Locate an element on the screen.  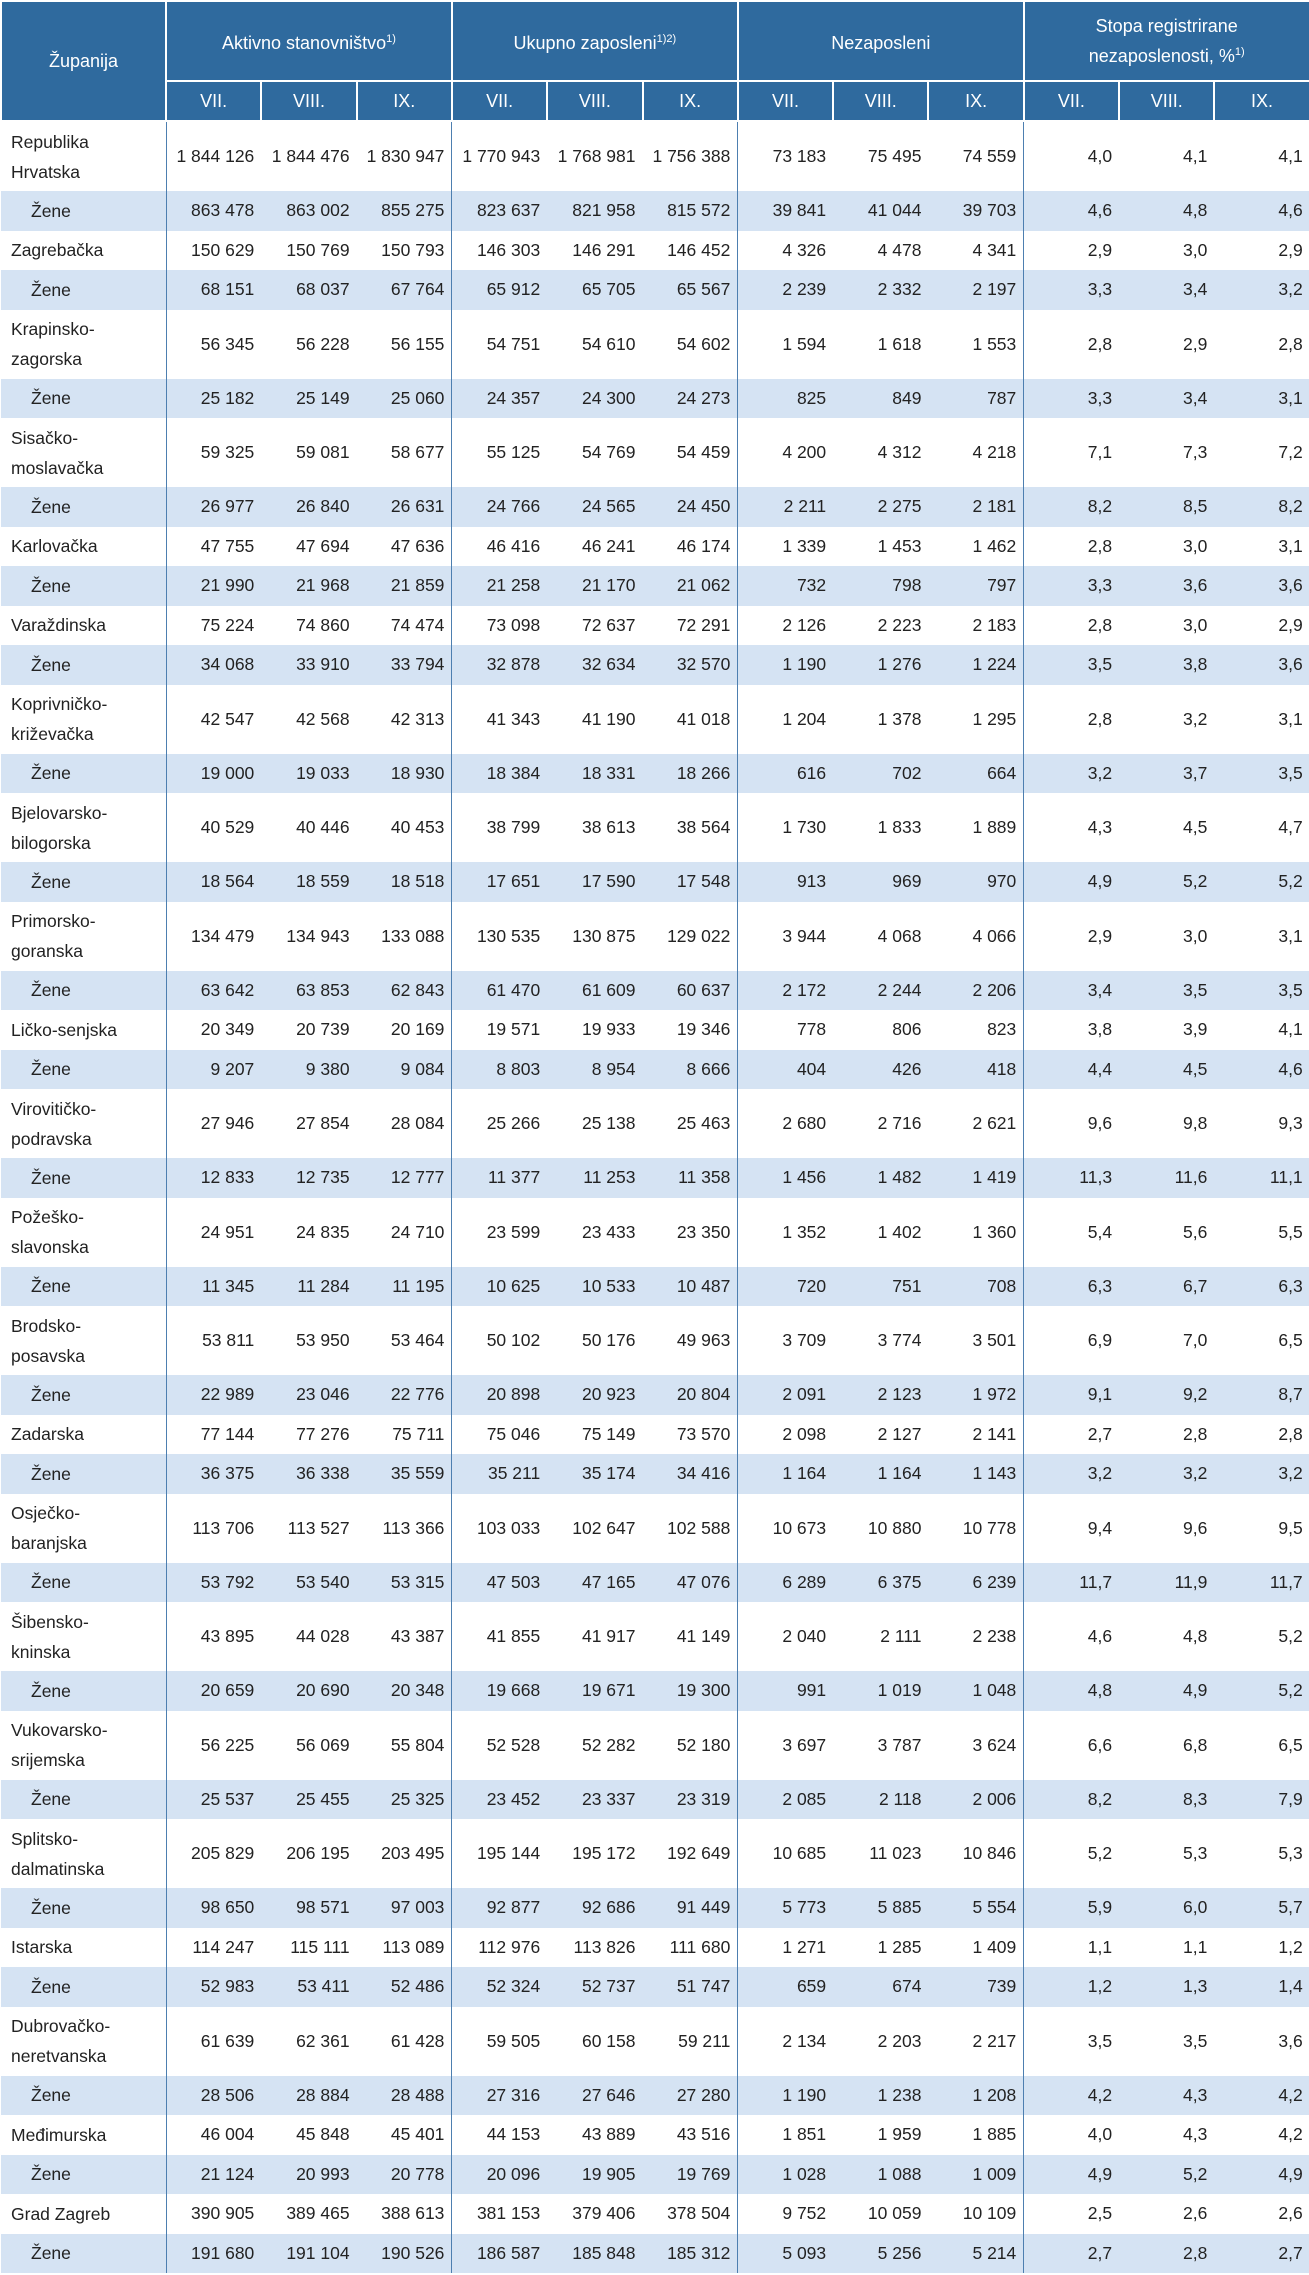
table-cell: 1 770 943 is located at coordinates (501, 156).